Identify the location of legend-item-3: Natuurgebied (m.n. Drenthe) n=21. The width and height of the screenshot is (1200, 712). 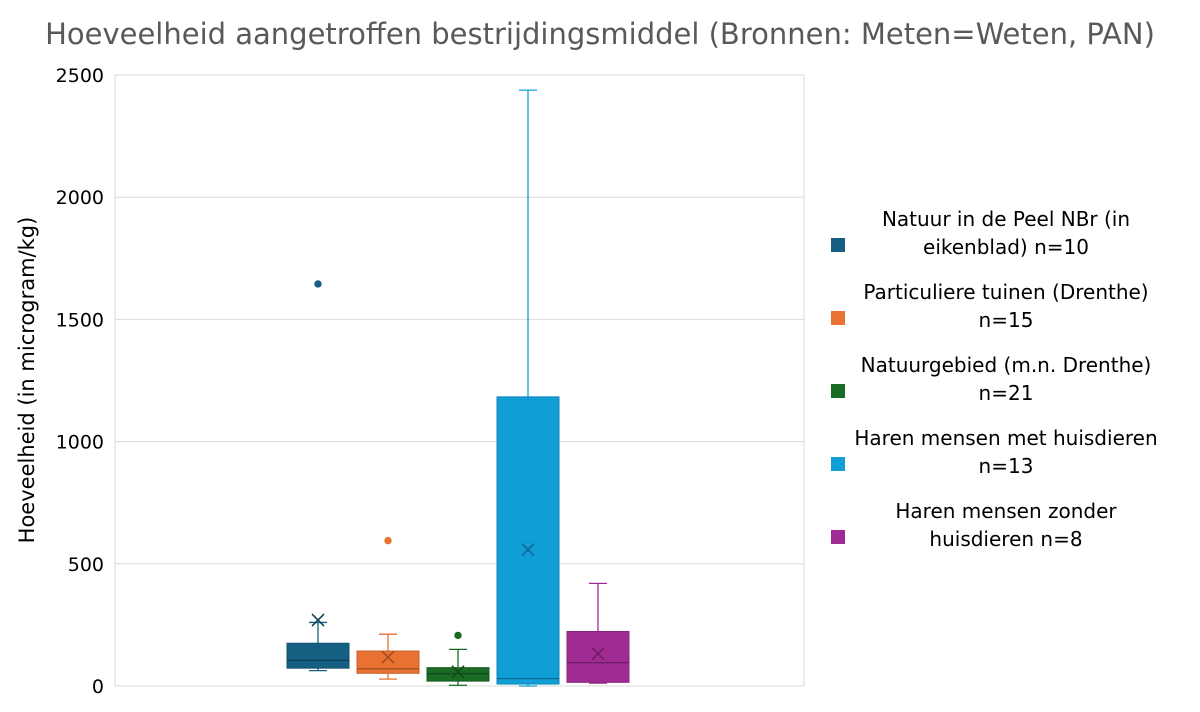
(991, 379).